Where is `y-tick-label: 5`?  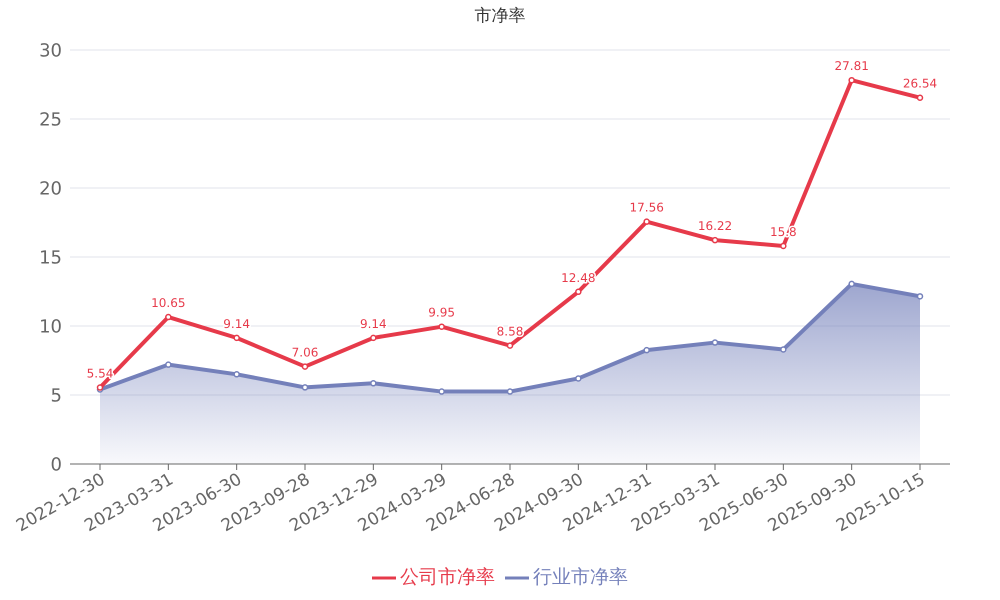
y-tick-label: 5 is located at coordinates (56, 395).